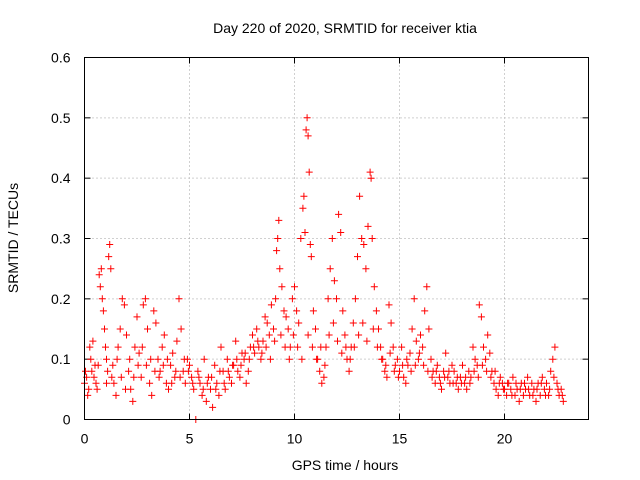  I want to click on x-tick-label: 0, so click(85, 439).